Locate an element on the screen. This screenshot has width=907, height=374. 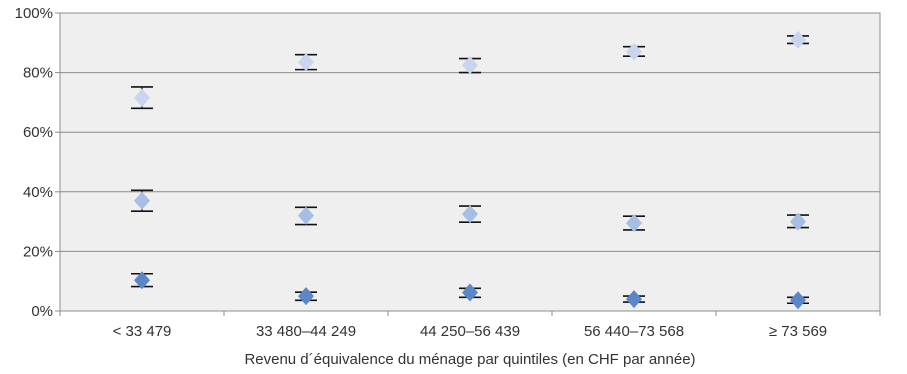
y-tick-label: 20% is located at coordinates (38, 251).